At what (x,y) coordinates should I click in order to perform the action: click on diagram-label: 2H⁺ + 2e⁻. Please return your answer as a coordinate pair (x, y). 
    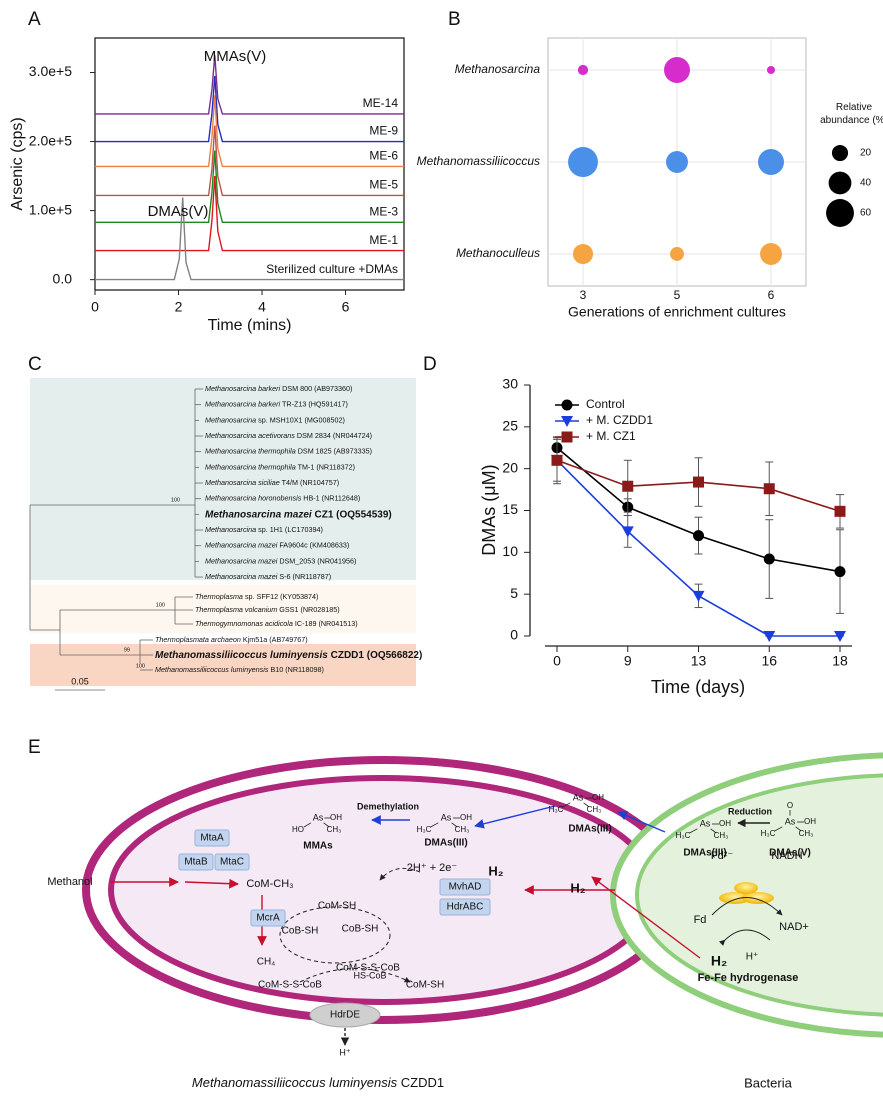
    Looking at the image, I should click on (432, 868).